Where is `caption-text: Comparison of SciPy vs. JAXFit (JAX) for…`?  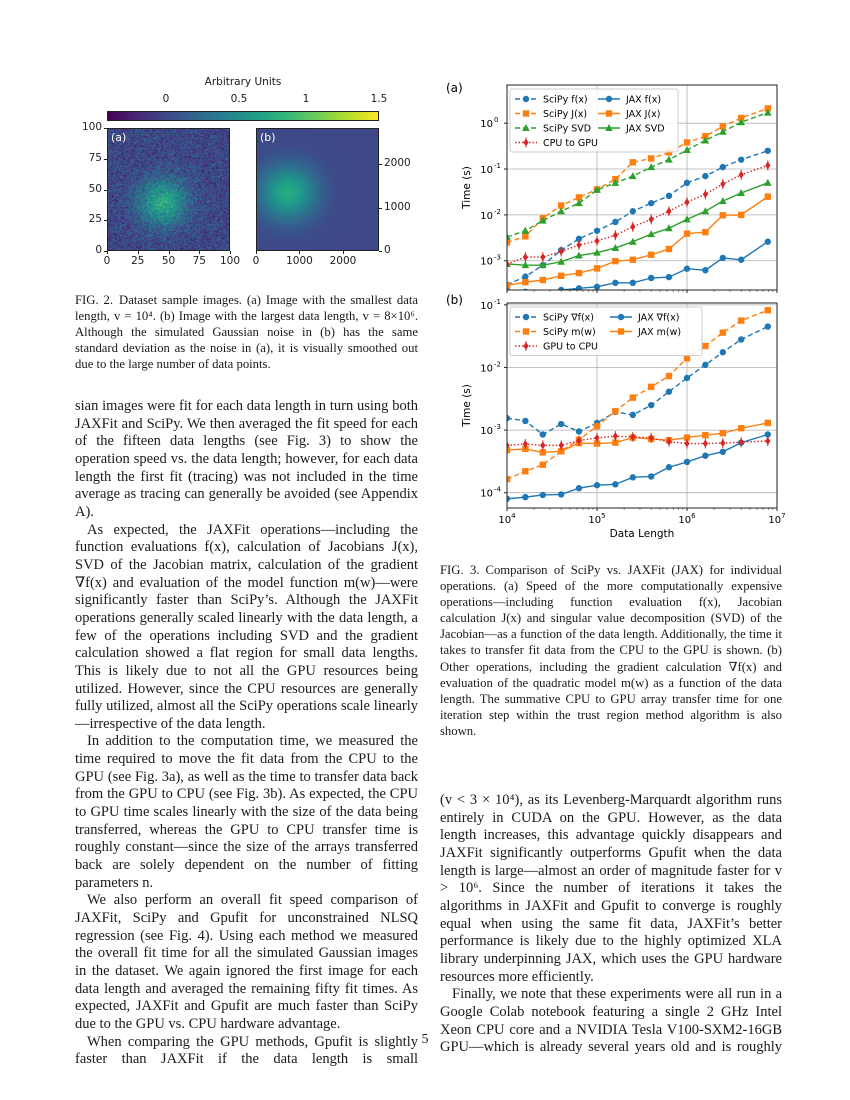
caption-text: Comparison of SciPy vs. JAXFit (JAX) for… is located at coordinates (611, 650).